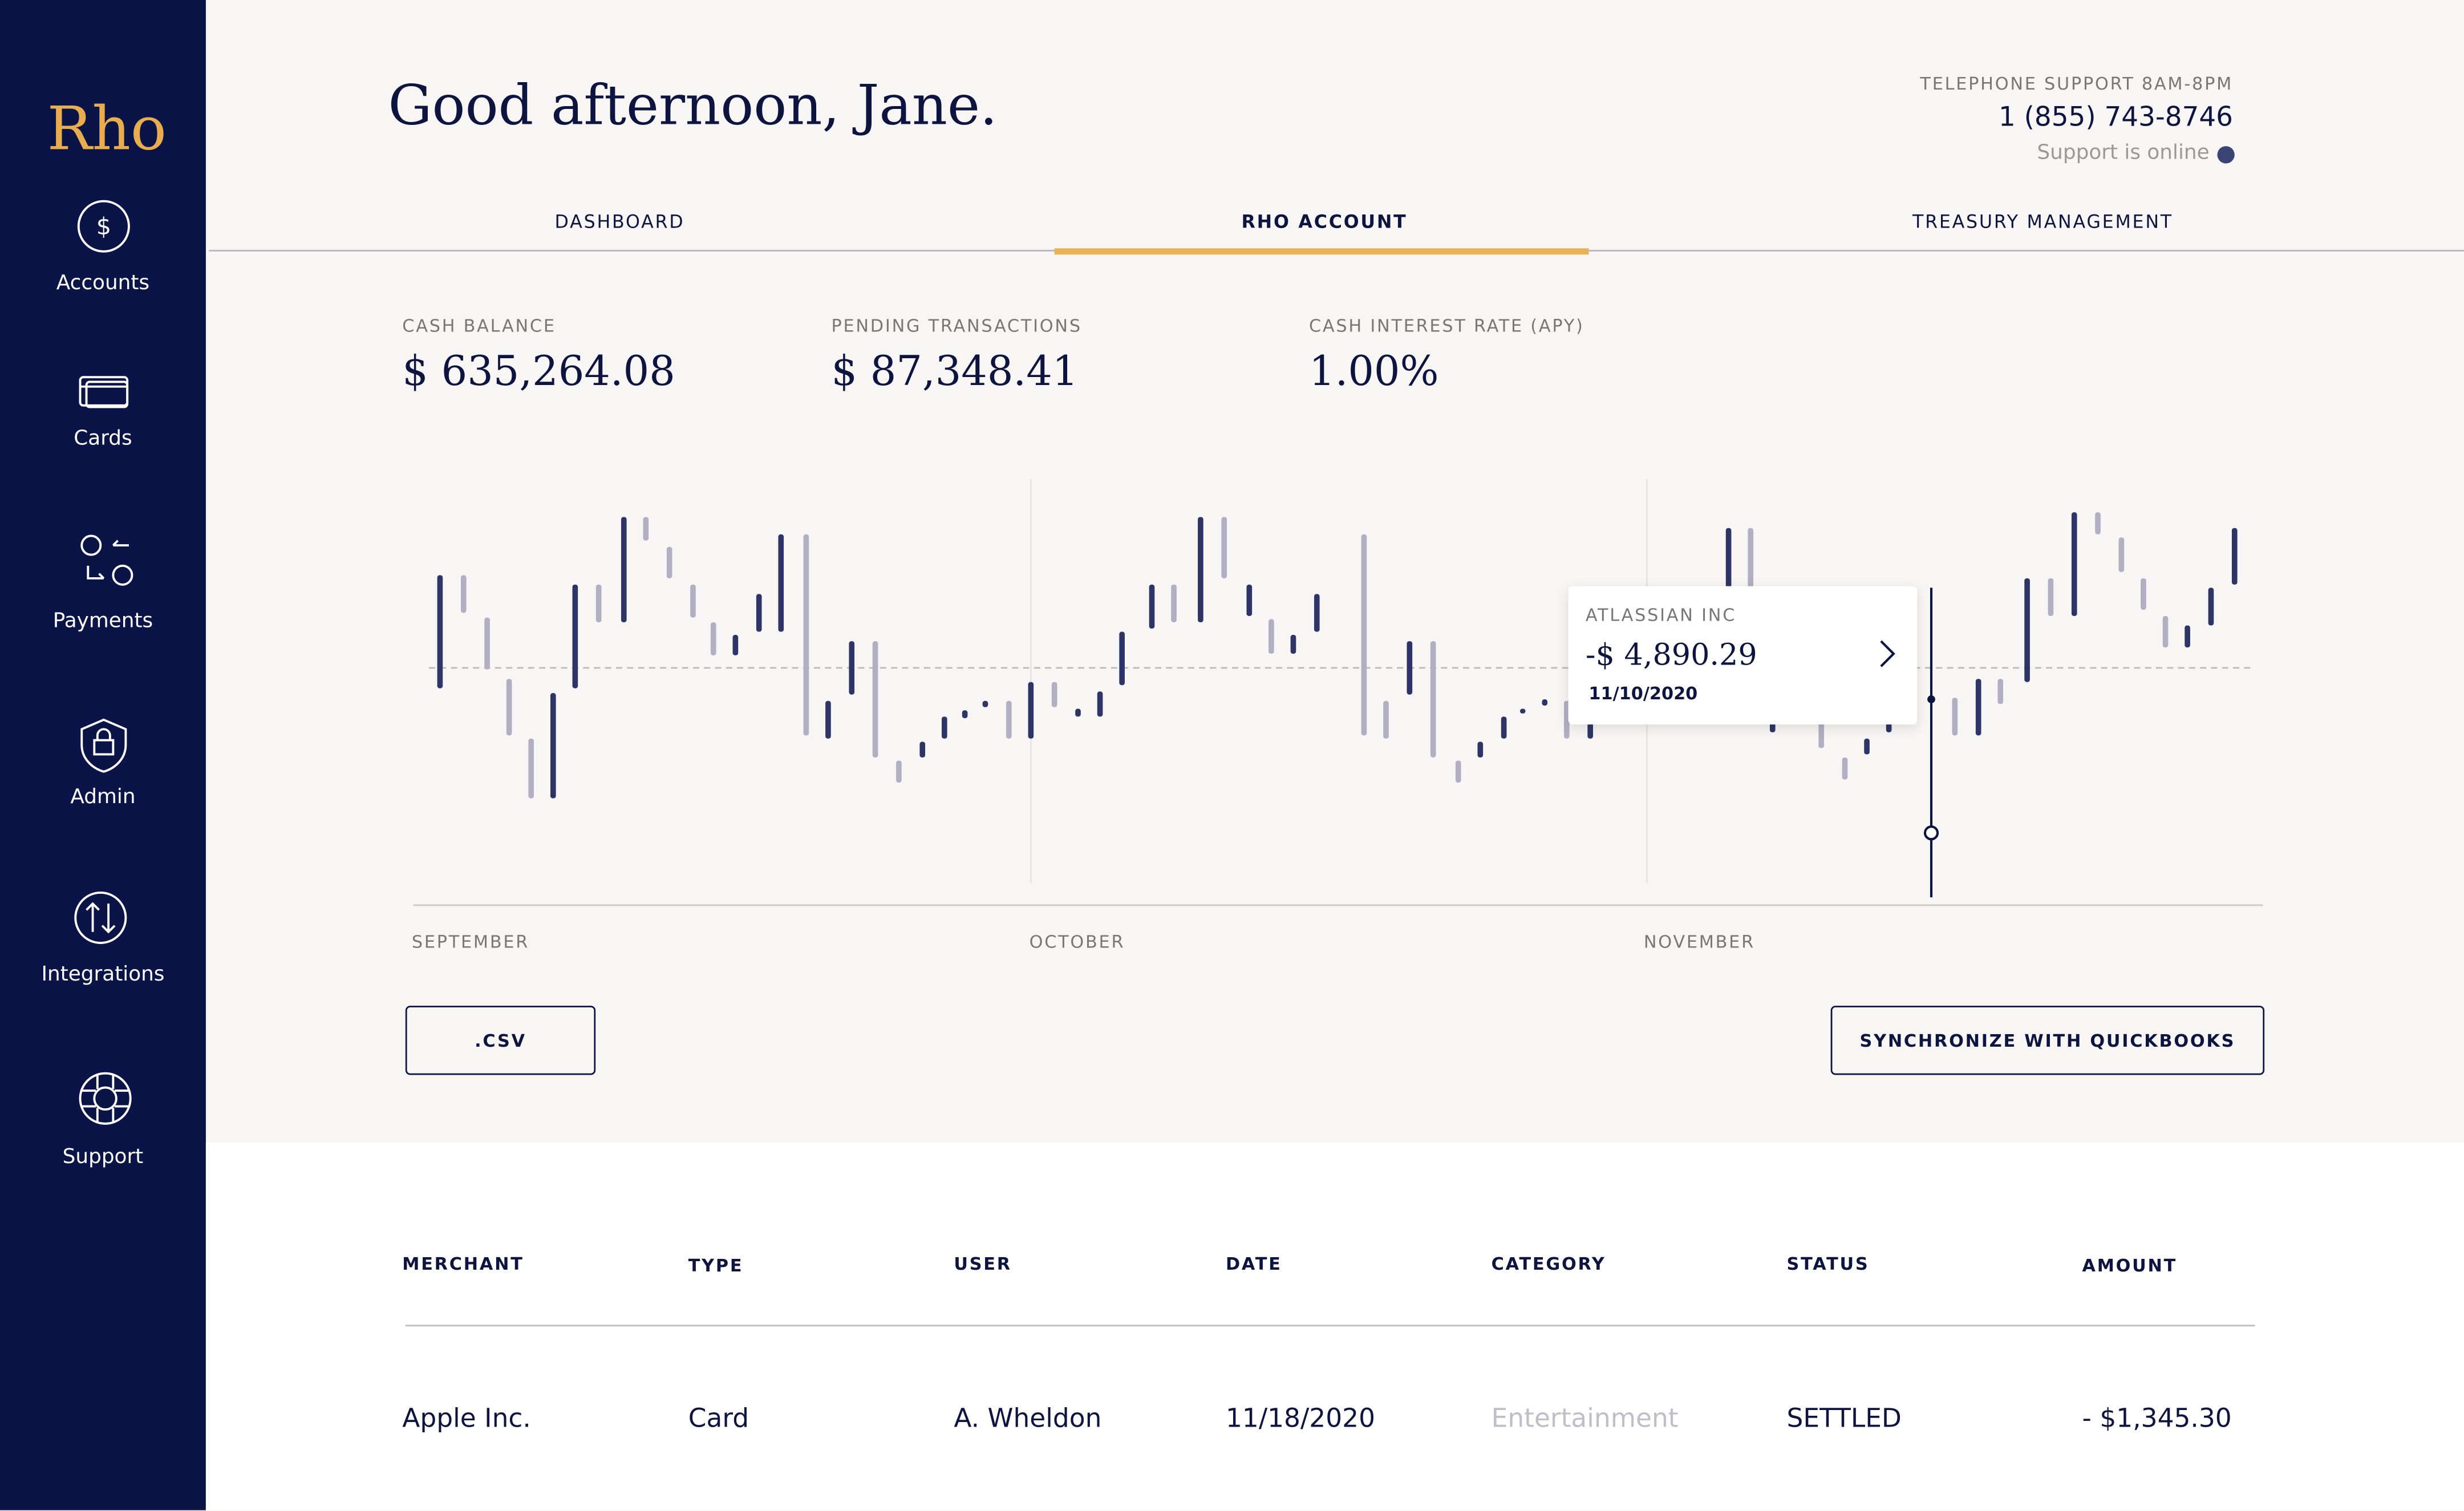  I want to click on chevron, so click(1888, 654).